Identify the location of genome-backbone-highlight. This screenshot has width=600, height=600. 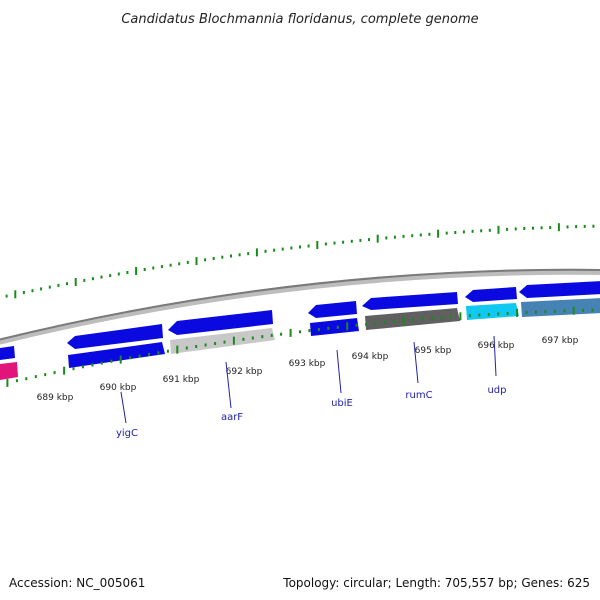
(300, 304).